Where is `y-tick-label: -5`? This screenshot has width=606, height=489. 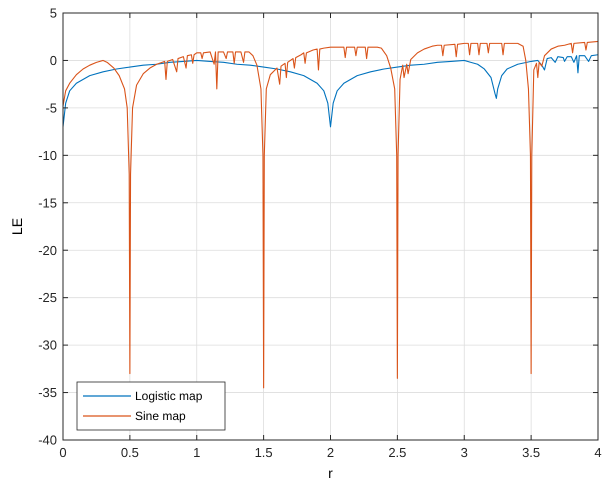
y-tick-label: -5 is located at coordinates (51, 108).